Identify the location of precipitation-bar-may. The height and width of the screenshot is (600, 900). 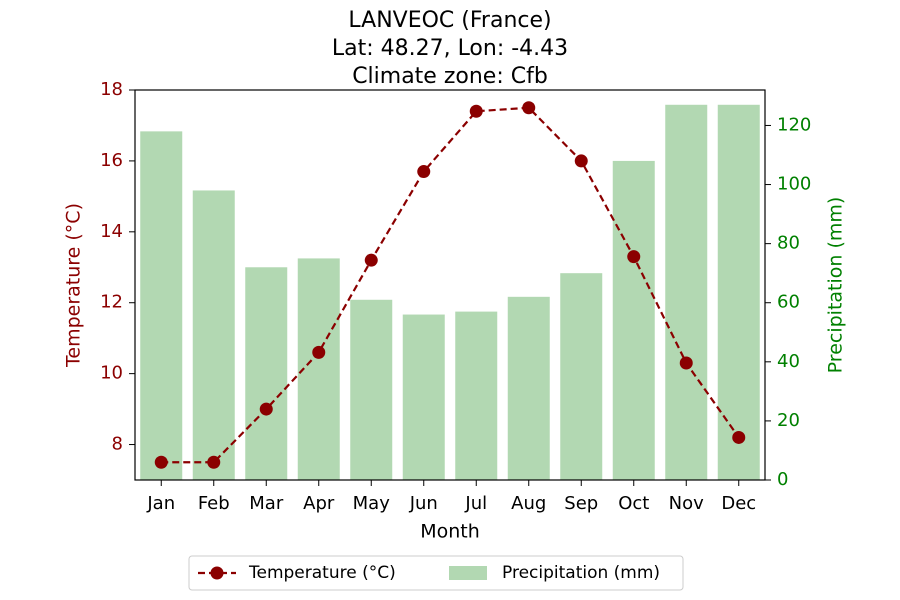
(371, 389).